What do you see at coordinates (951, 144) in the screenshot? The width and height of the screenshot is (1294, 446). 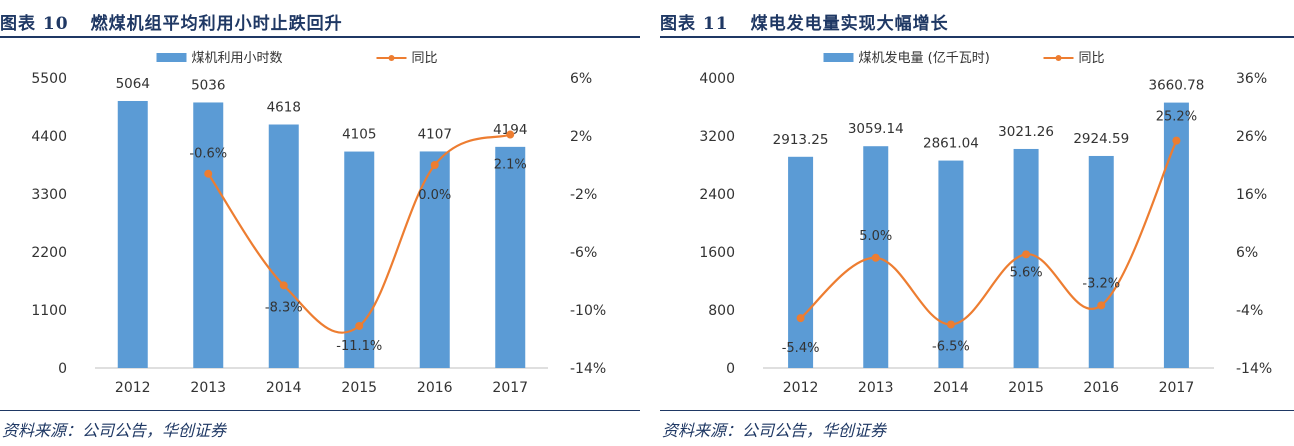 I see `bar-value-label: 2861.04` at bounding box center [951, 144].